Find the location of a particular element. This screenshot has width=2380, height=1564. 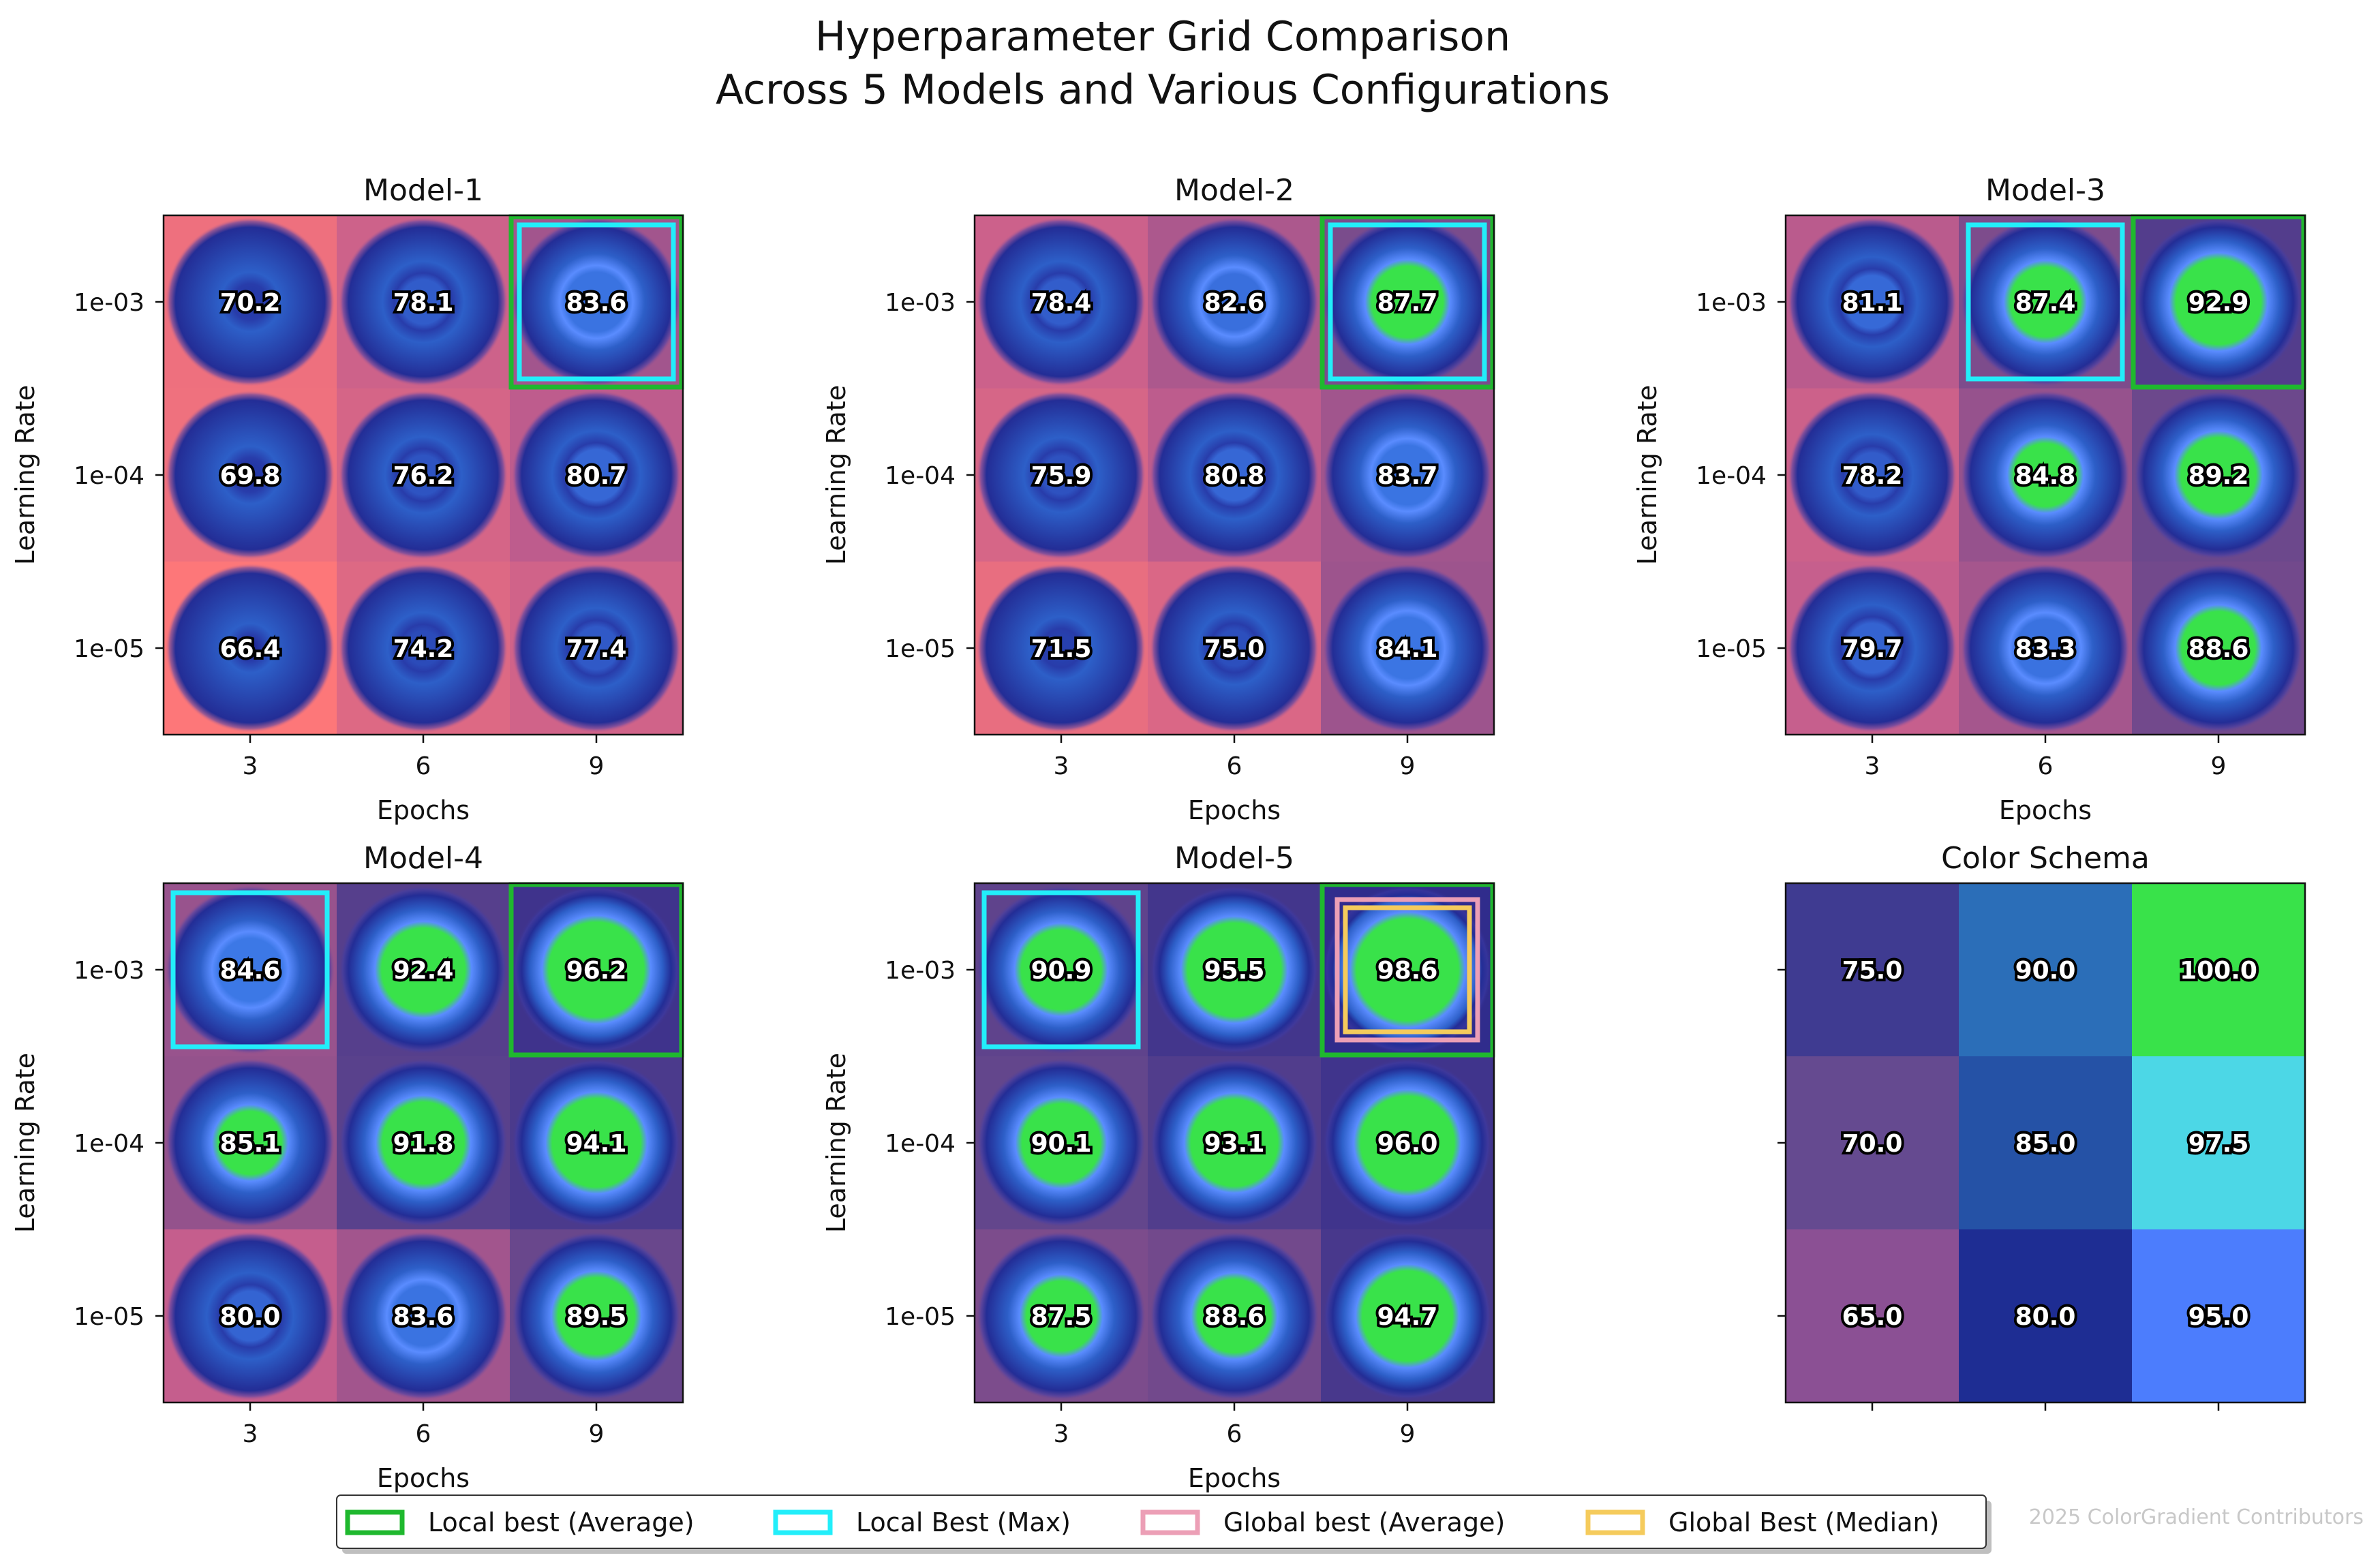

cell-value-label: 87.5 is located at coordinates (1061, 1317).